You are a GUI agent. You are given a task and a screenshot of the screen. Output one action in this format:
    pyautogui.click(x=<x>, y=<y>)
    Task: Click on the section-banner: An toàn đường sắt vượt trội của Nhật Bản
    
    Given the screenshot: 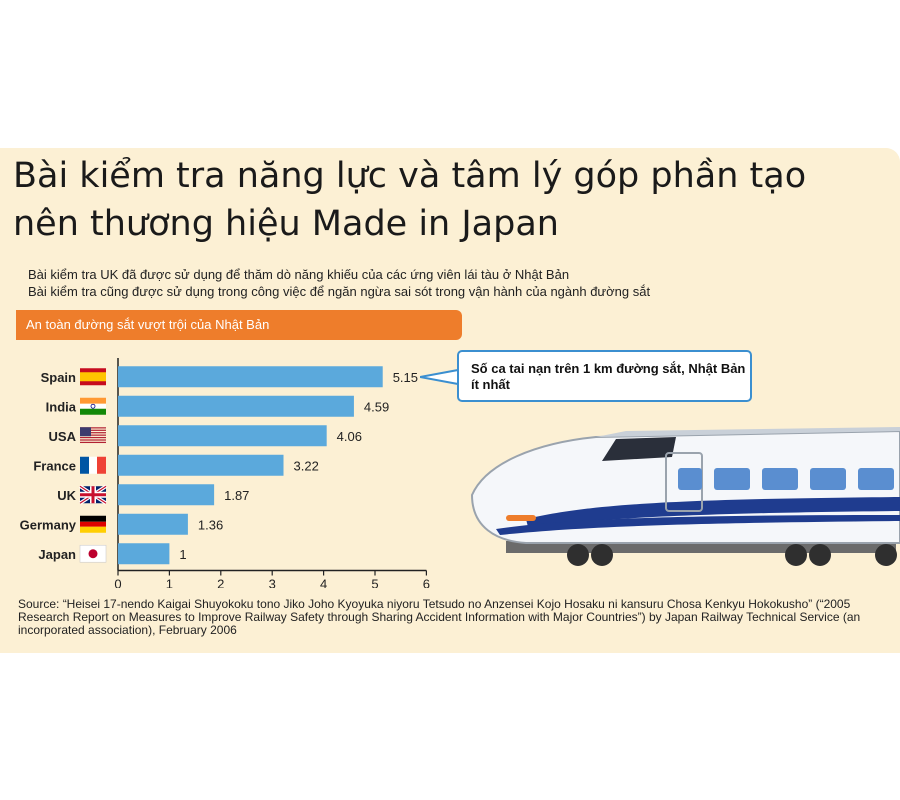 What is the action you would take?
    pyautogui.click(x=239, y=325)
    